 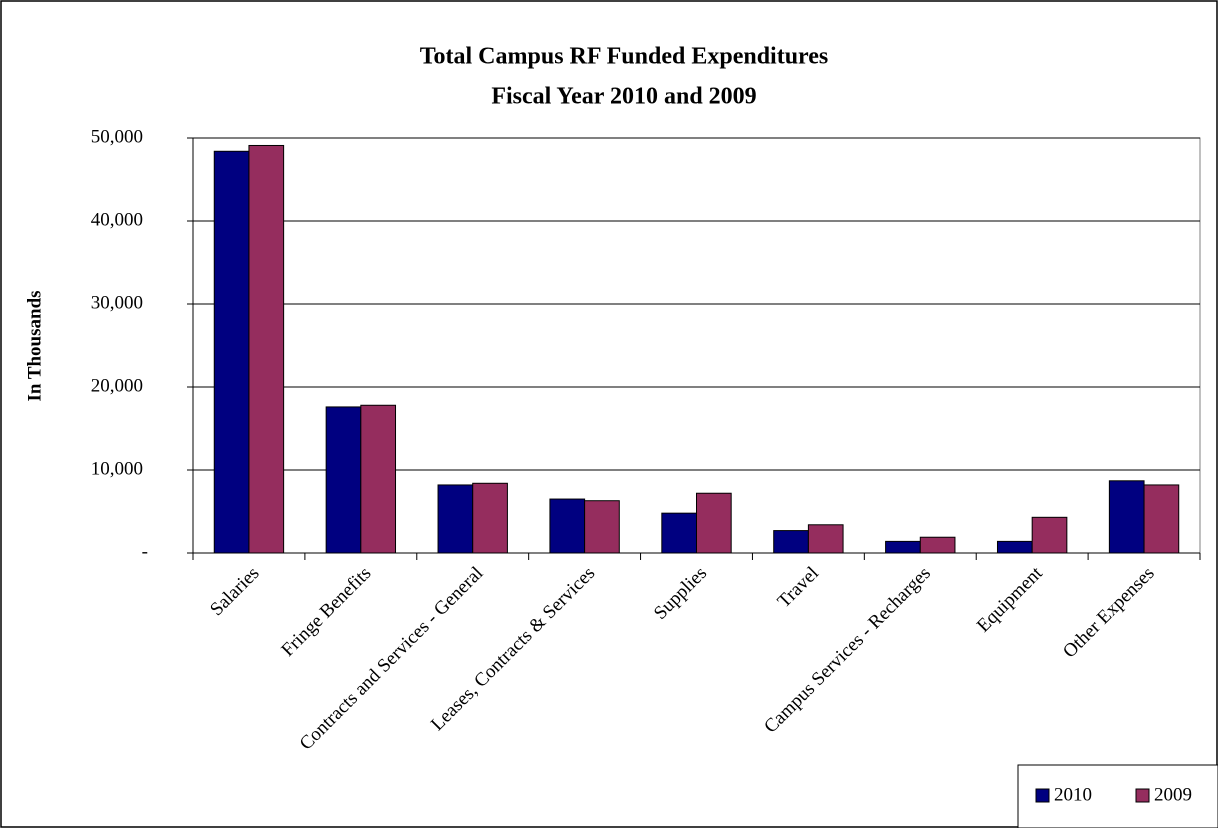 I want to click on chart-subtitle: Fiscal Year 2010 and 2009, so click(x=623, y=97).